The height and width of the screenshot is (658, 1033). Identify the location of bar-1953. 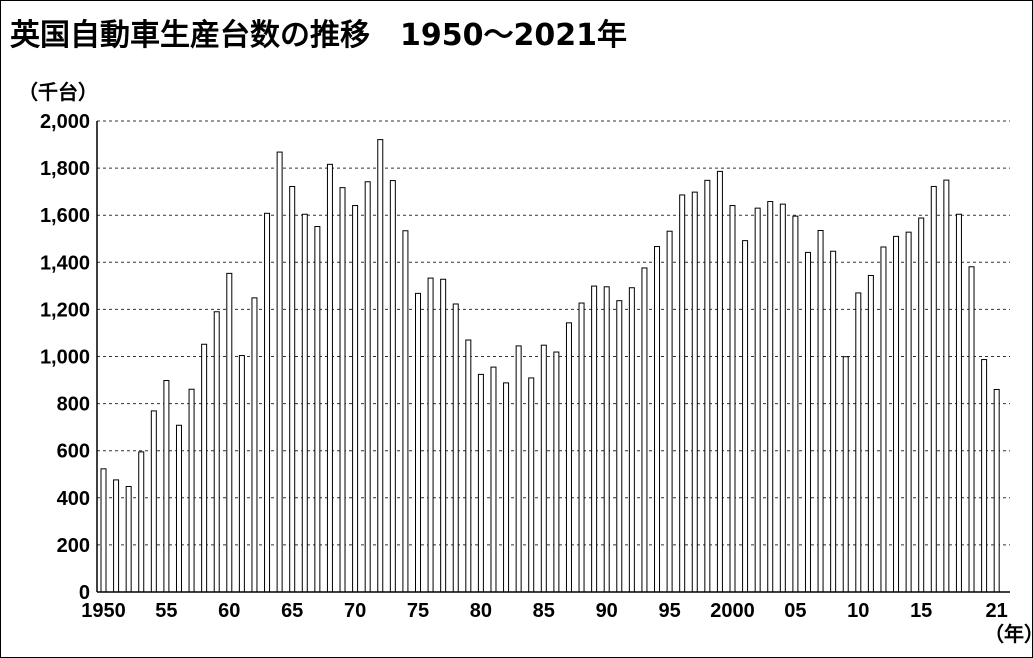
(141, 522).